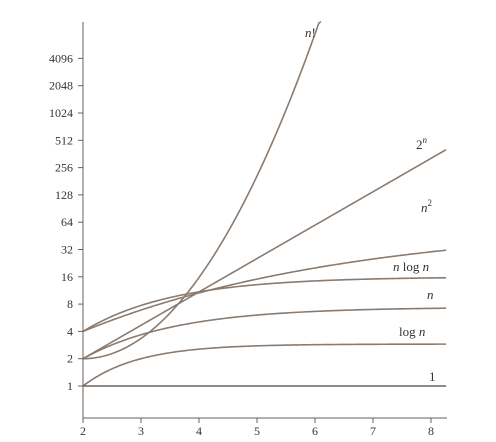 The width and height of the screenshot is (496, 442). What do you see at coordinates (264, 365) in the screenshot?
I see `curve-logarithmic` at bounding box center [264, 365].